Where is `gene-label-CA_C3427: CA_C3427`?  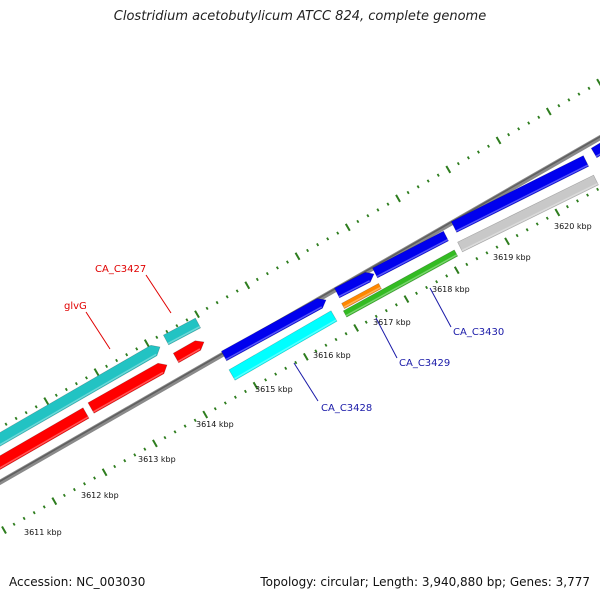 gene-label-CA_C3427: CA_C3427 is located at coordinates (120, 269).